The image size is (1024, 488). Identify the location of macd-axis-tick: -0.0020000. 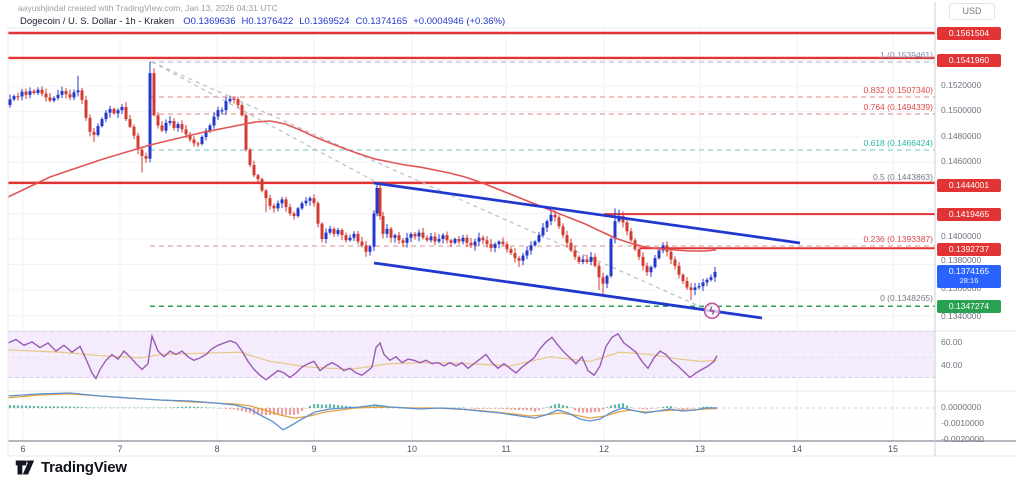
(963, 439).